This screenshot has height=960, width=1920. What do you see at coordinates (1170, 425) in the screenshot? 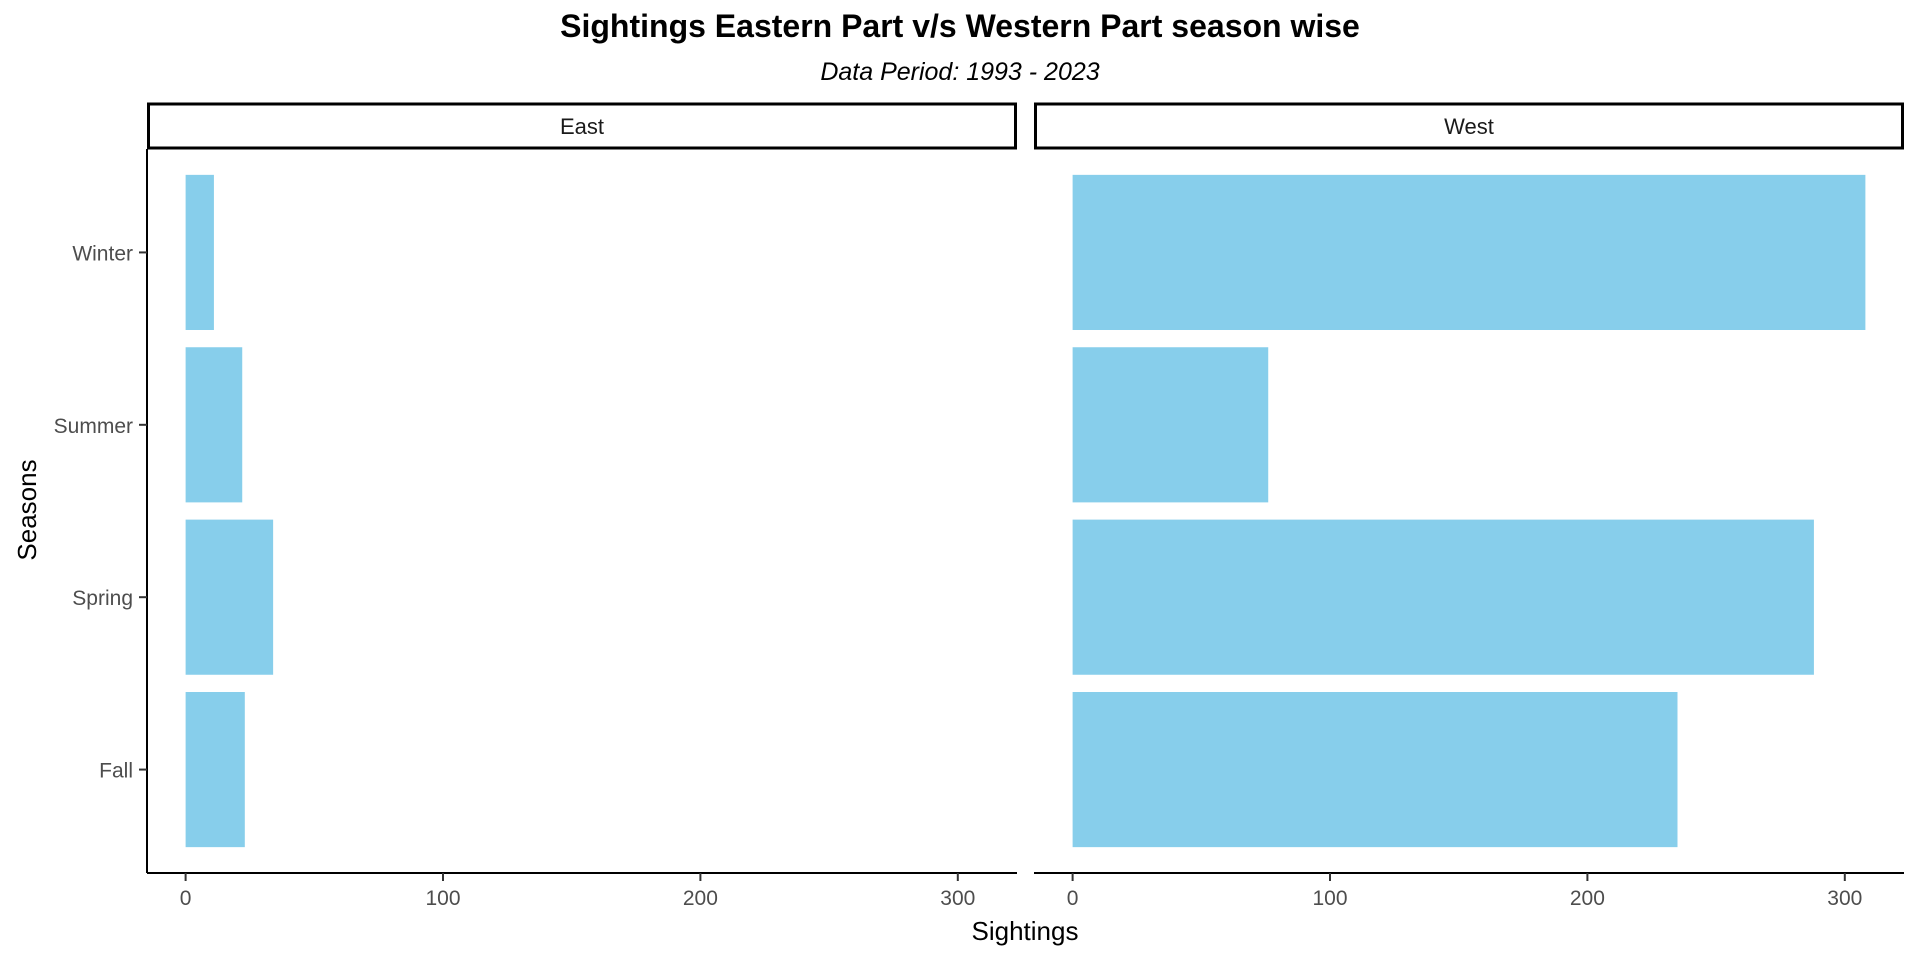
I see `bar-west-summer` at bounding box center [1170, 425].